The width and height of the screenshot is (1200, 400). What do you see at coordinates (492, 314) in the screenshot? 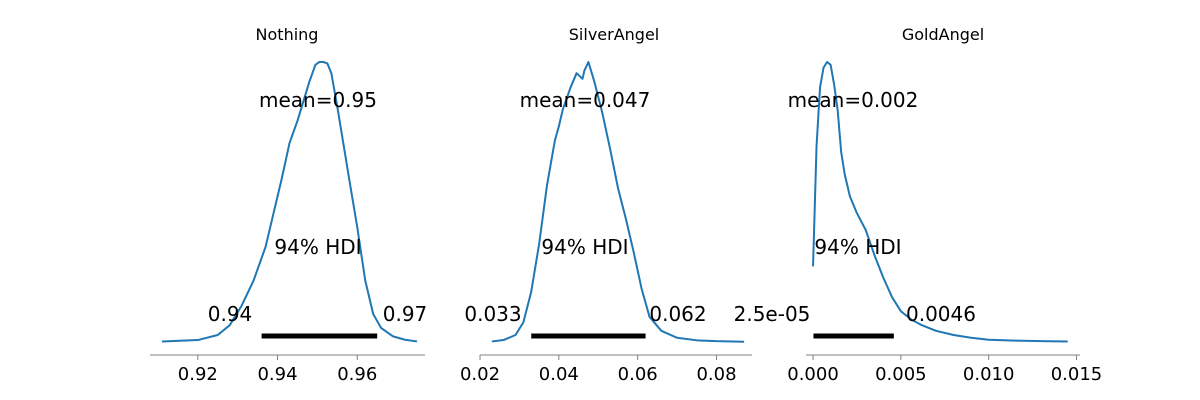
I see `hdi-low-label: 0.033` at bounding box center [492, 314].